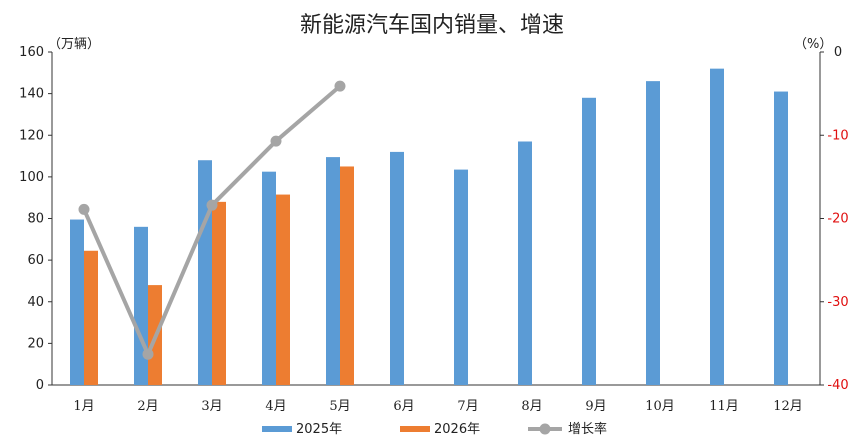  I want to click on legend-marker, so click(545, 429).